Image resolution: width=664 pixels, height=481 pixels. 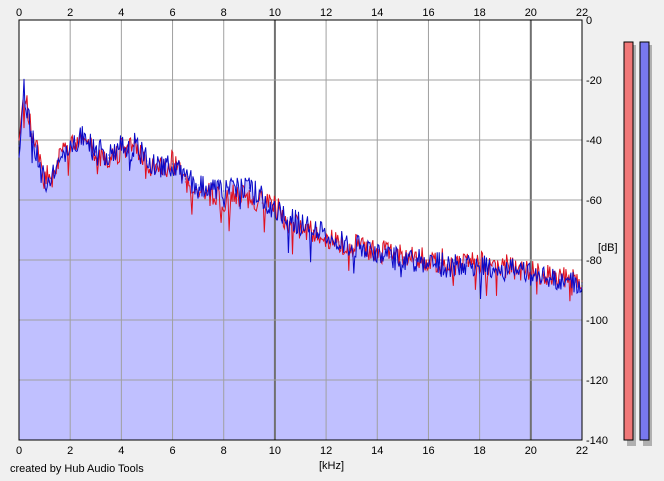 I want to click on x-tick-label-top: 0, so click(x=19, y=13).